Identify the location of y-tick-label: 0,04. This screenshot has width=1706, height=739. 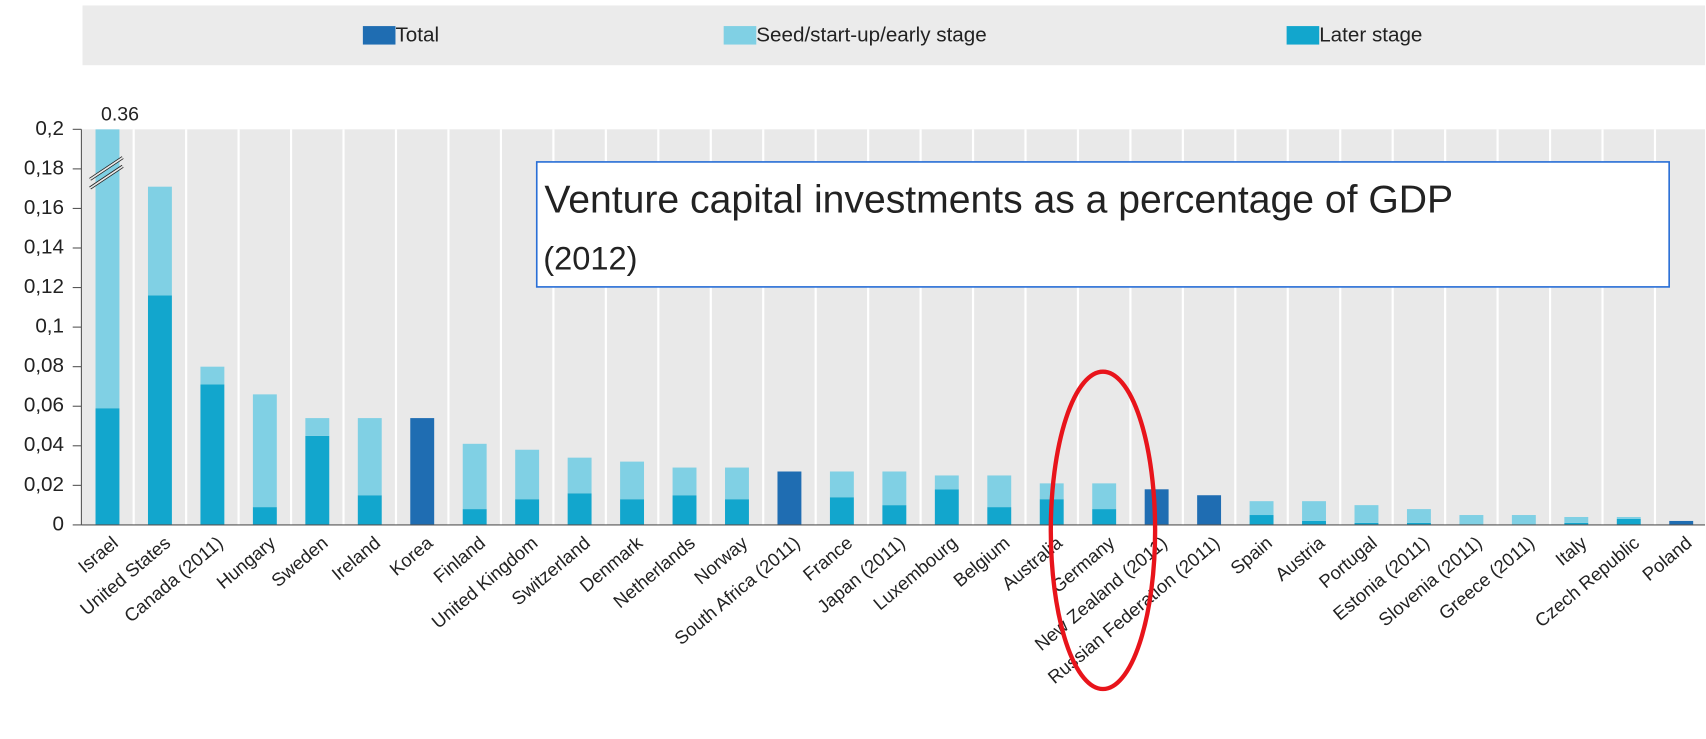
(44, 444).